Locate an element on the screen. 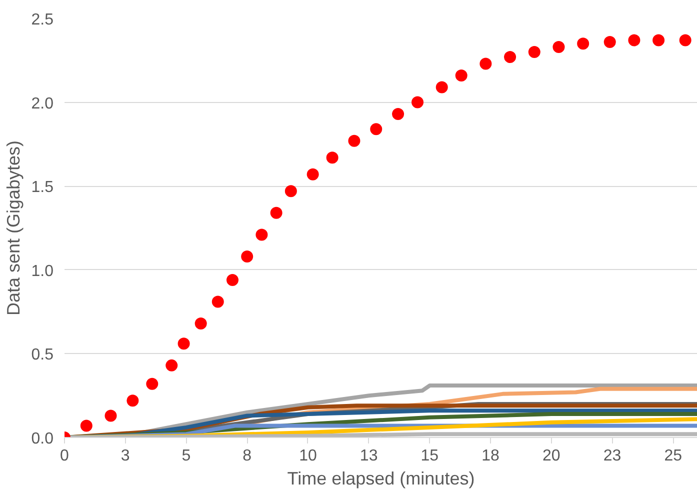 Image resolution: width=697 pixels, height=491 pixels. x-tick-label: 0 is located at coordinates (65, 456).